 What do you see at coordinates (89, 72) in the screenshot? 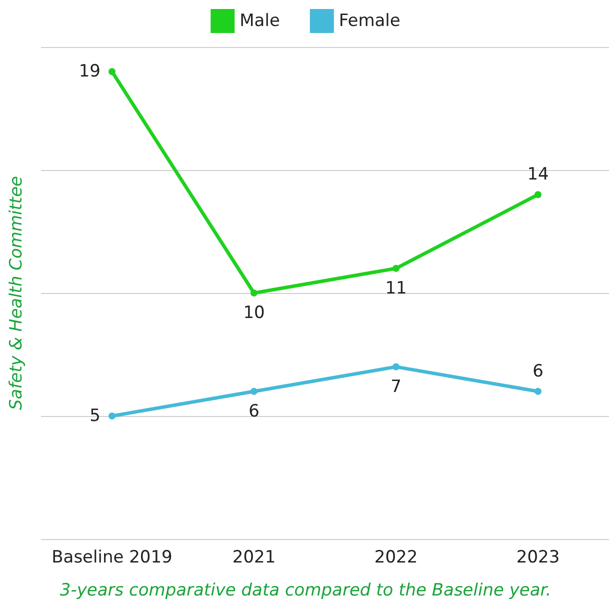
I see `data-label: 19` at bounding box center [89, 72].